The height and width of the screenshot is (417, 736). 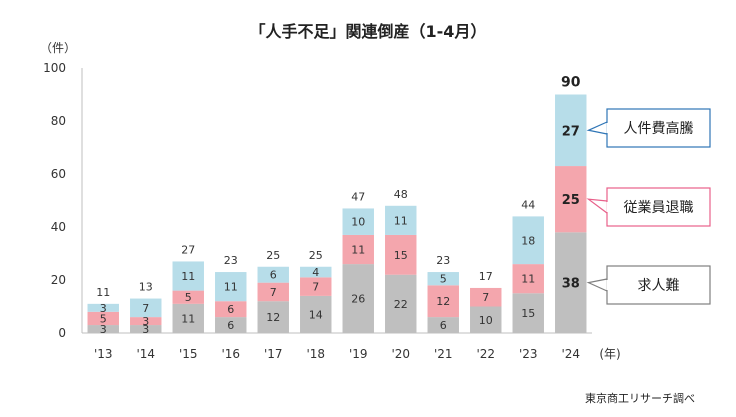 I want to click on callout-label: 従業員退職, so click(x=659, y=208).